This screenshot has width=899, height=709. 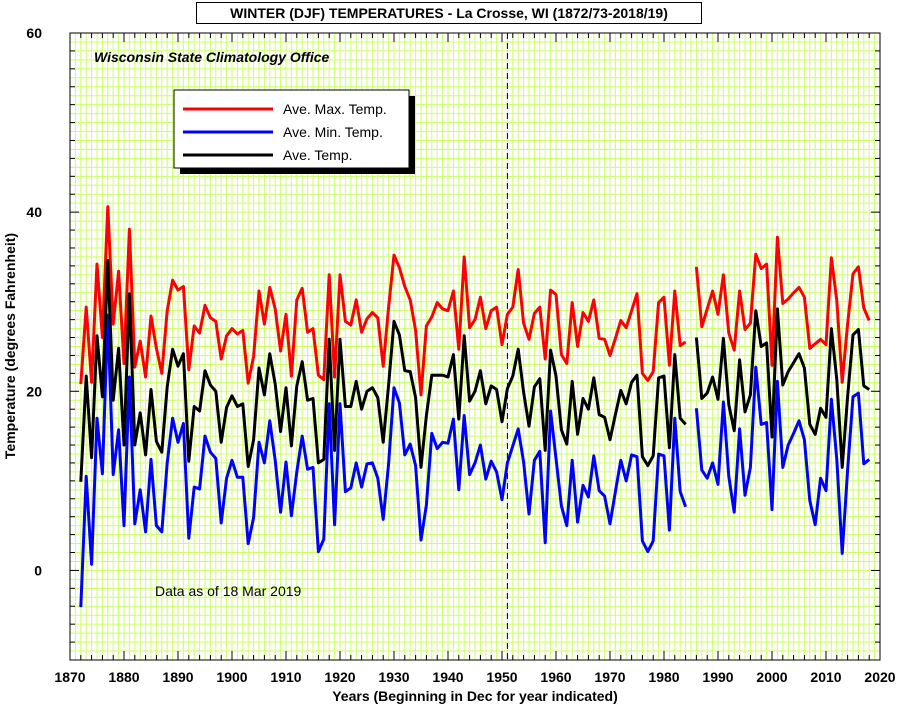 What do you see at coordinates (555, 677) in the screenshot?
I see `x-tick-label: 1960` at bounding box center [555, 677].